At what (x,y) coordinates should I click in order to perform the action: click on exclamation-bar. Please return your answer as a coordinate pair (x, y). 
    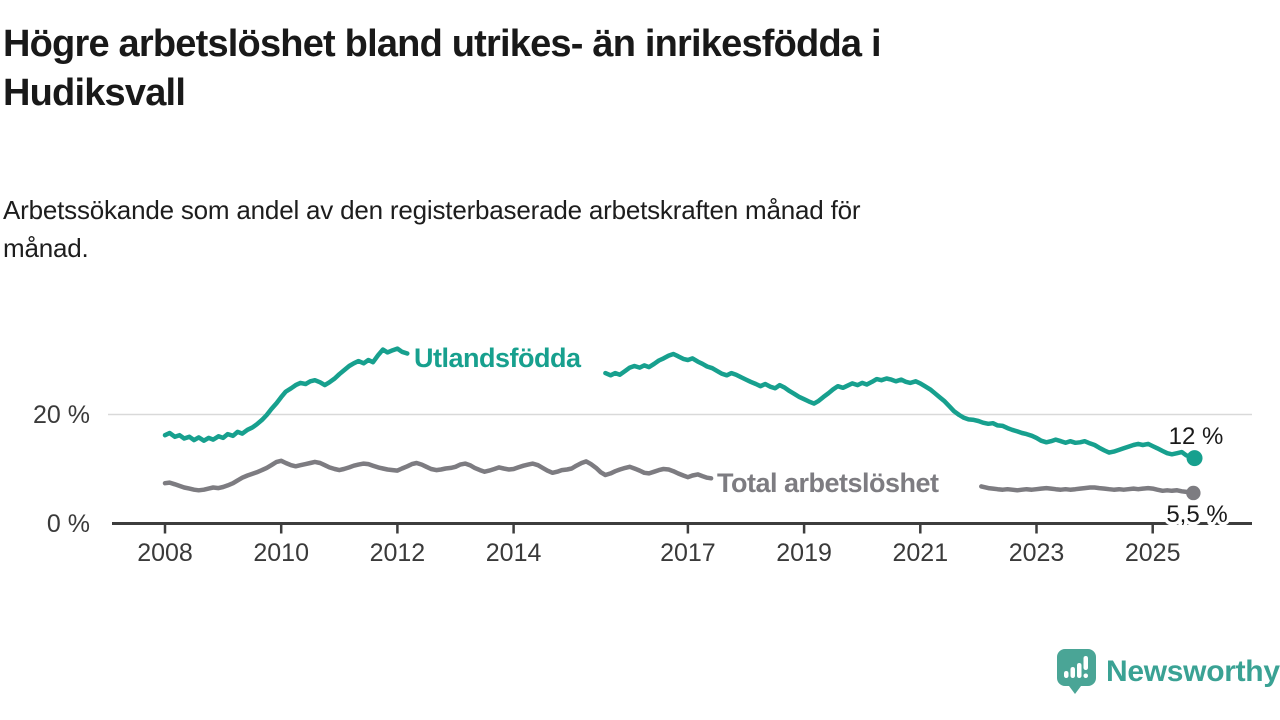
    Looking at the image, I should click on (1085, 663).